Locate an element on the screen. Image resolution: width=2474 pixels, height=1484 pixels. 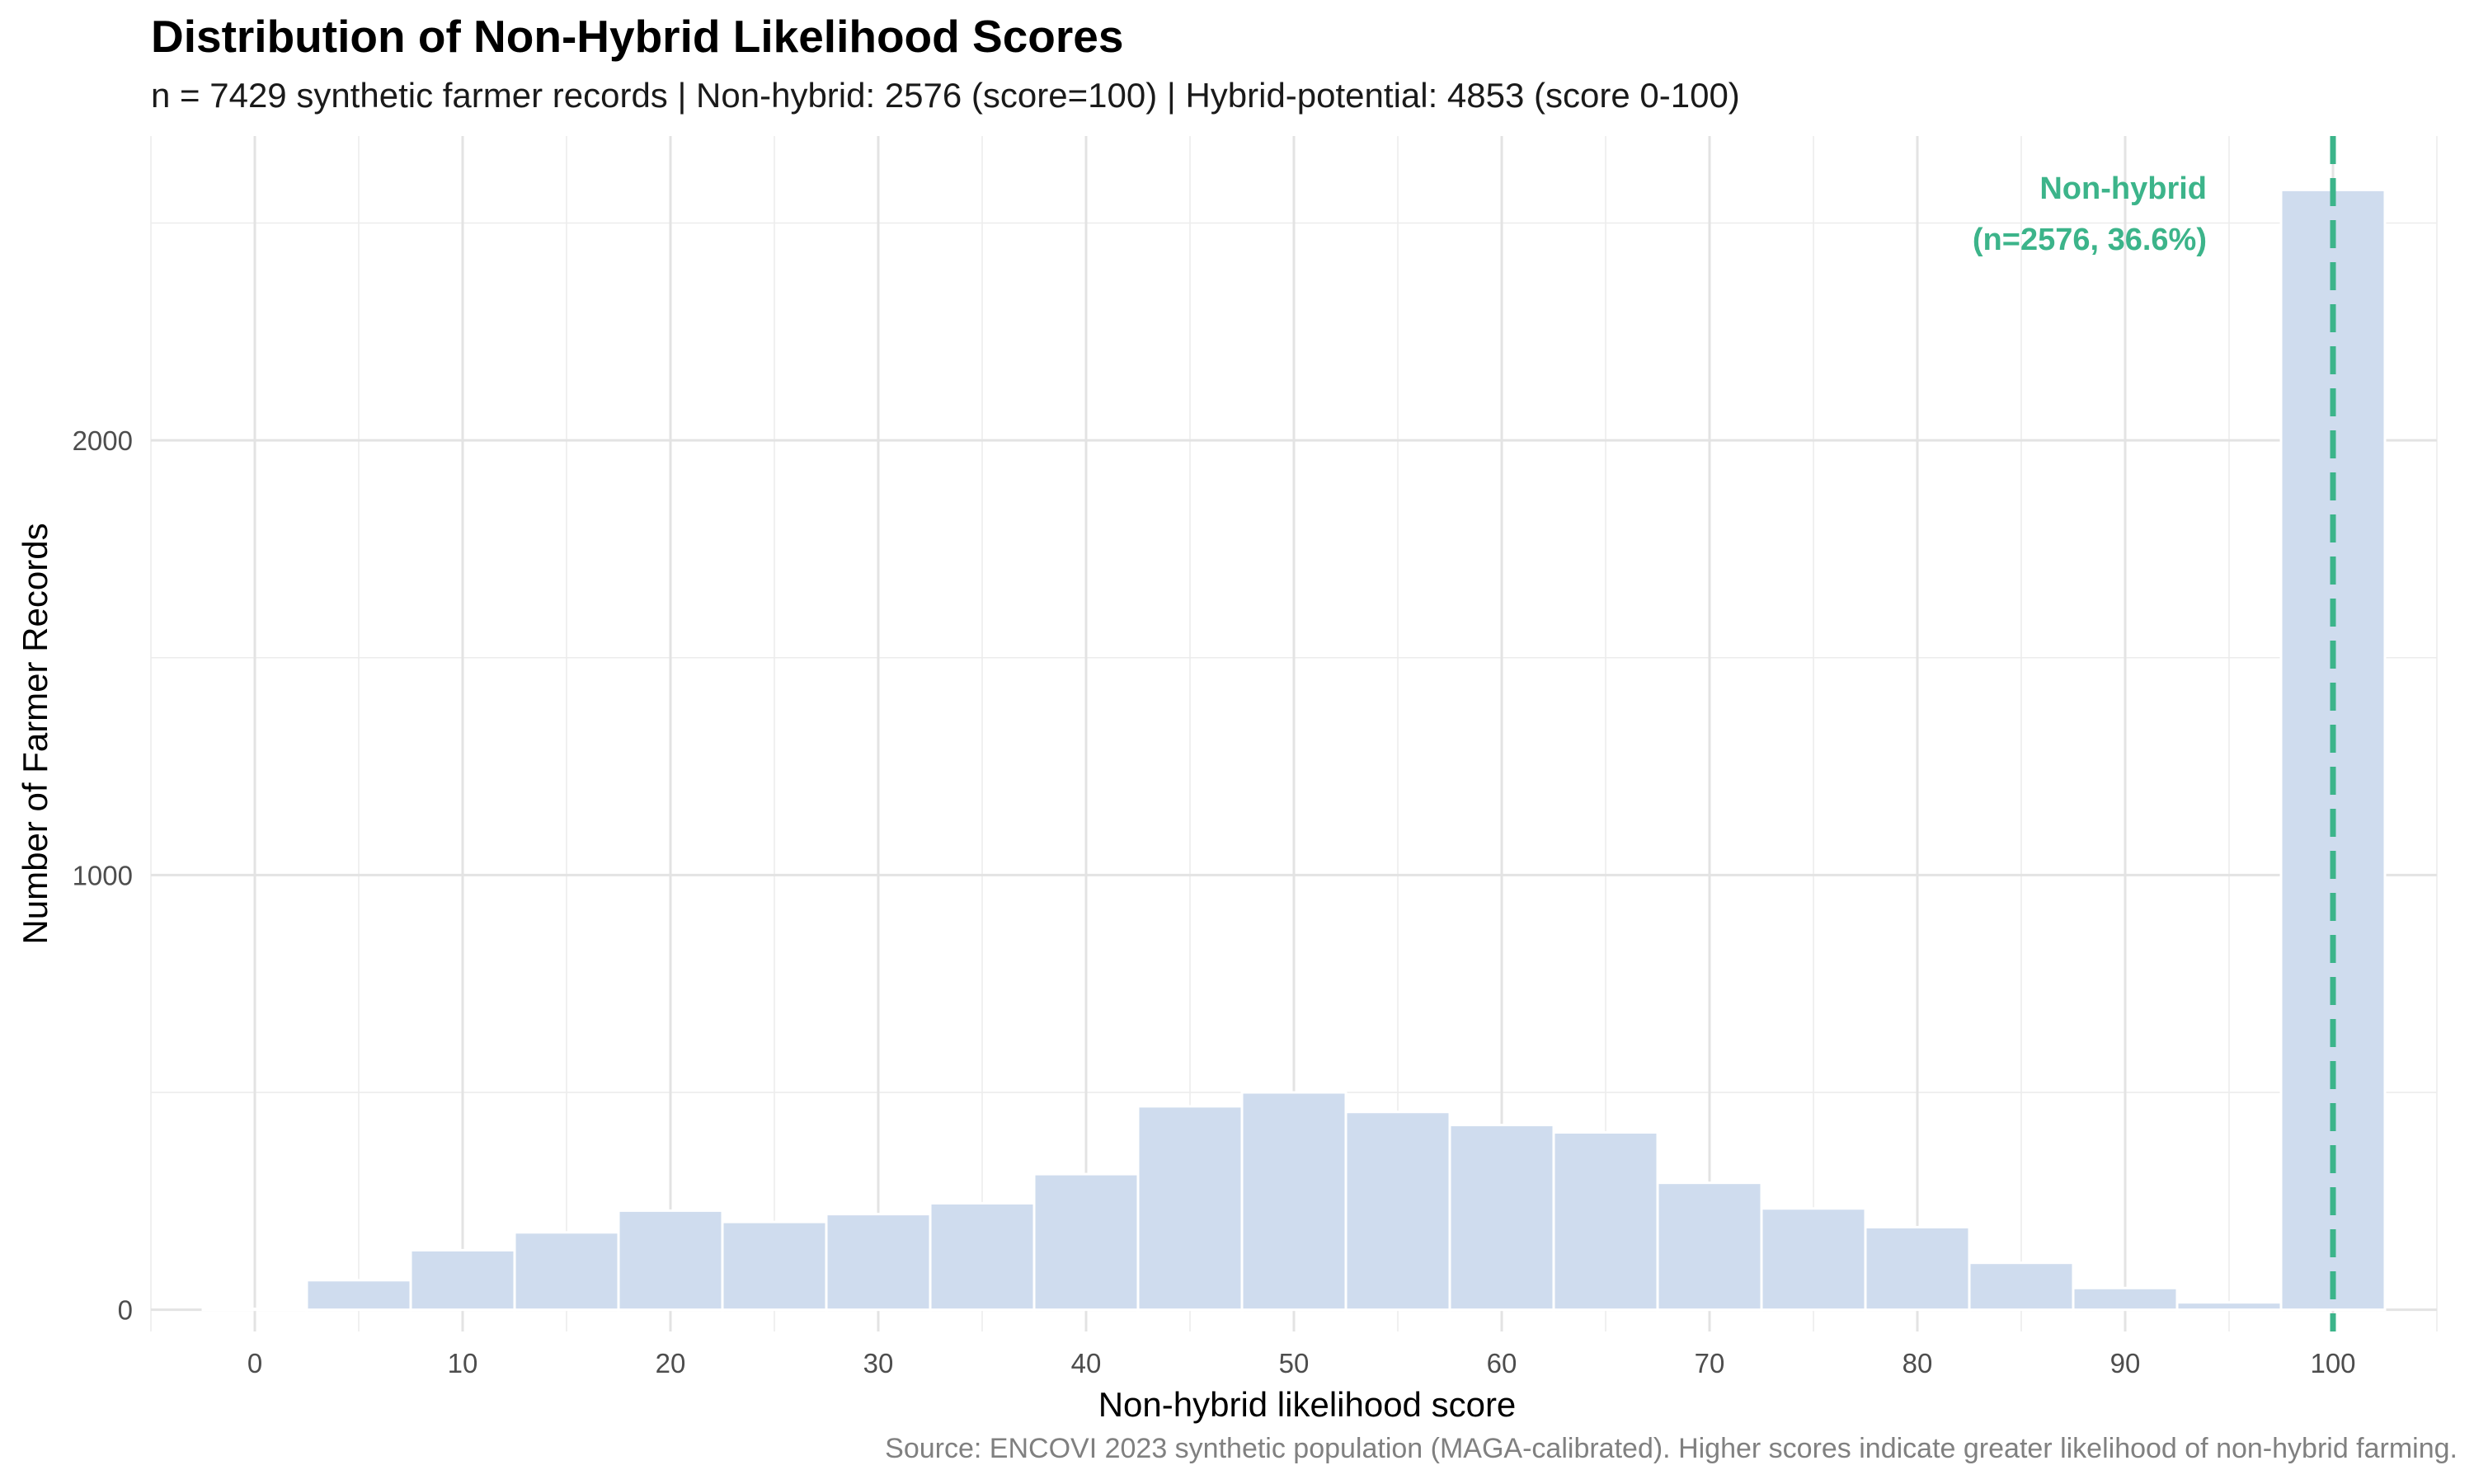
x-tick-label: 20 is located at coordinates (671, 1363).